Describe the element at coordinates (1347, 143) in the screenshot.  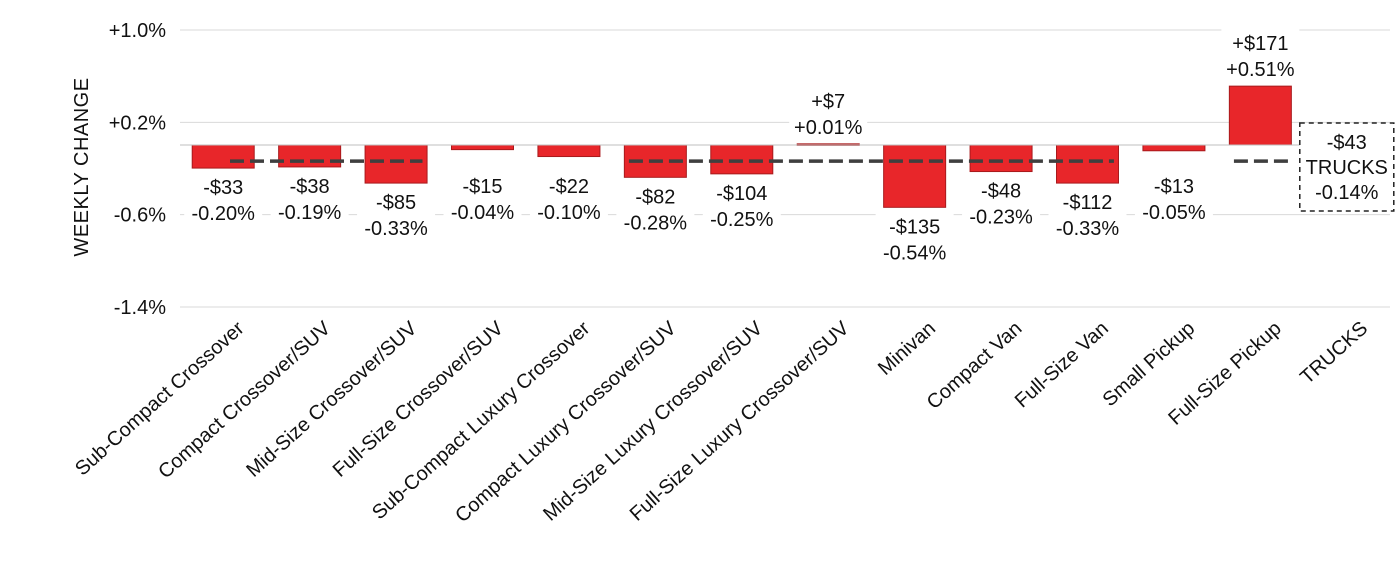
I see `summary-dollar-label: -$43` at that location.